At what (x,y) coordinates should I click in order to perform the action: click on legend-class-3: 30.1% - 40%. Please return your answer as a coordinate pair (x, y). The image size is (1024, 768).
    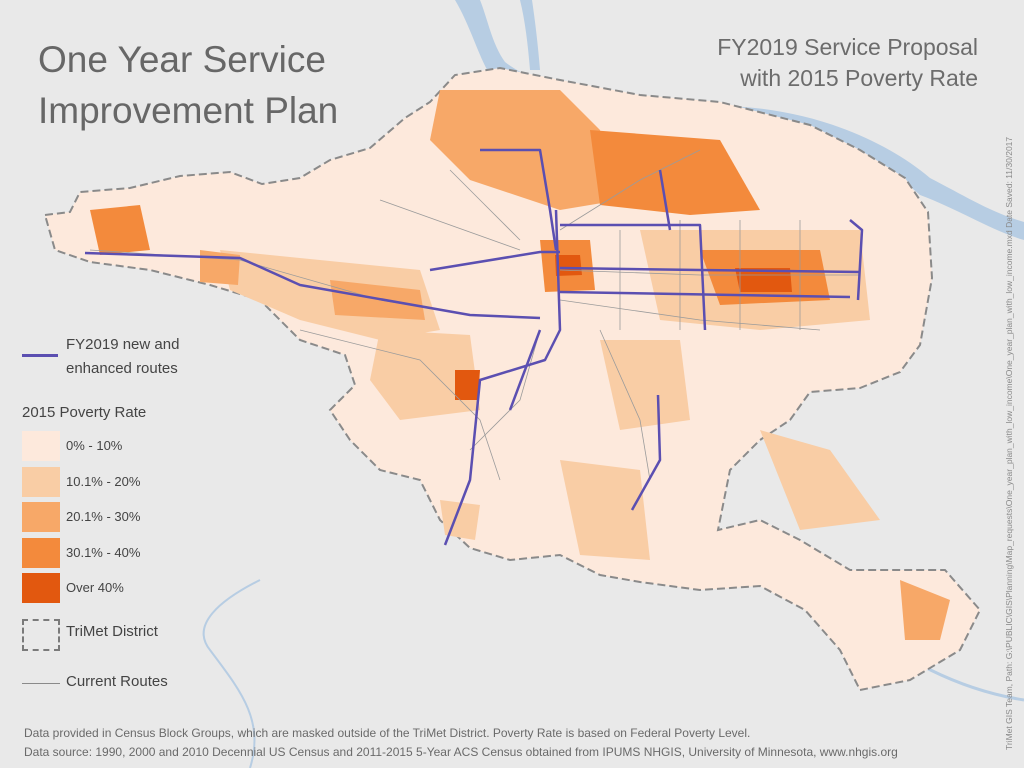
    Looking at the image, I should click on (132, 555).